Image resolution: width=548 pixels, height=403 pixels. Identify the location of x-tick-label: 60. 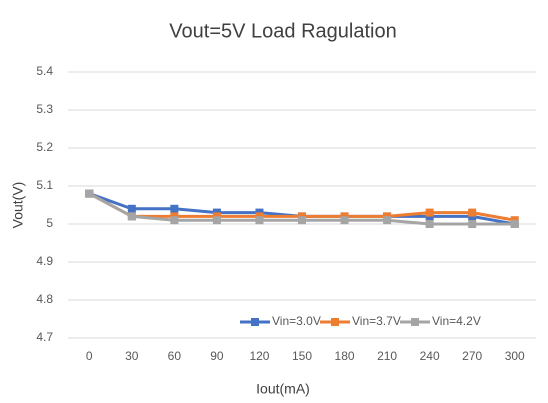
(175, 356).